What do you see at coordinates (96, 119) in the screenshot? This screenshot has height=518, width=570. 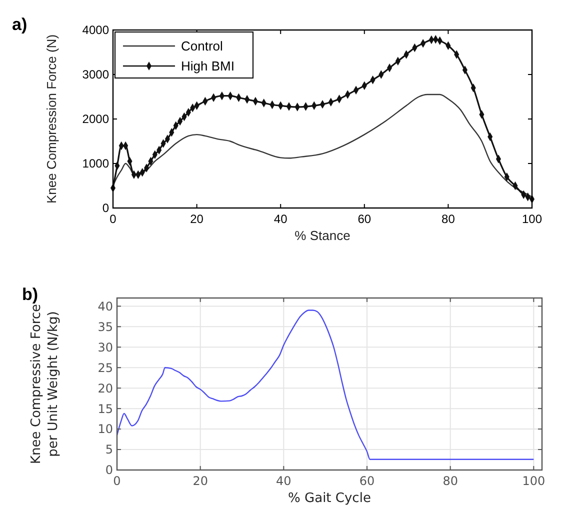 I see `y-tick-label: 2000` at bounding box center [96, 119].